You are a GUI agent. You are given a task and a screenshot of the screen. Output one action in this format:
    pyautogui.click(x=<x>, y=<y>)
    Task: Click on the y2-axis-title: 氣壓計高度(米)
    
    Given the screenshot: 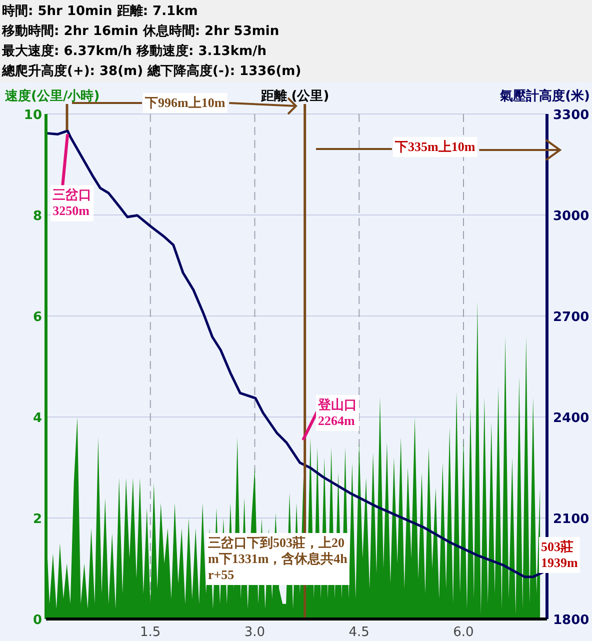 What is the action you would take?
    pyautogui.click(x=544, y=96)
    